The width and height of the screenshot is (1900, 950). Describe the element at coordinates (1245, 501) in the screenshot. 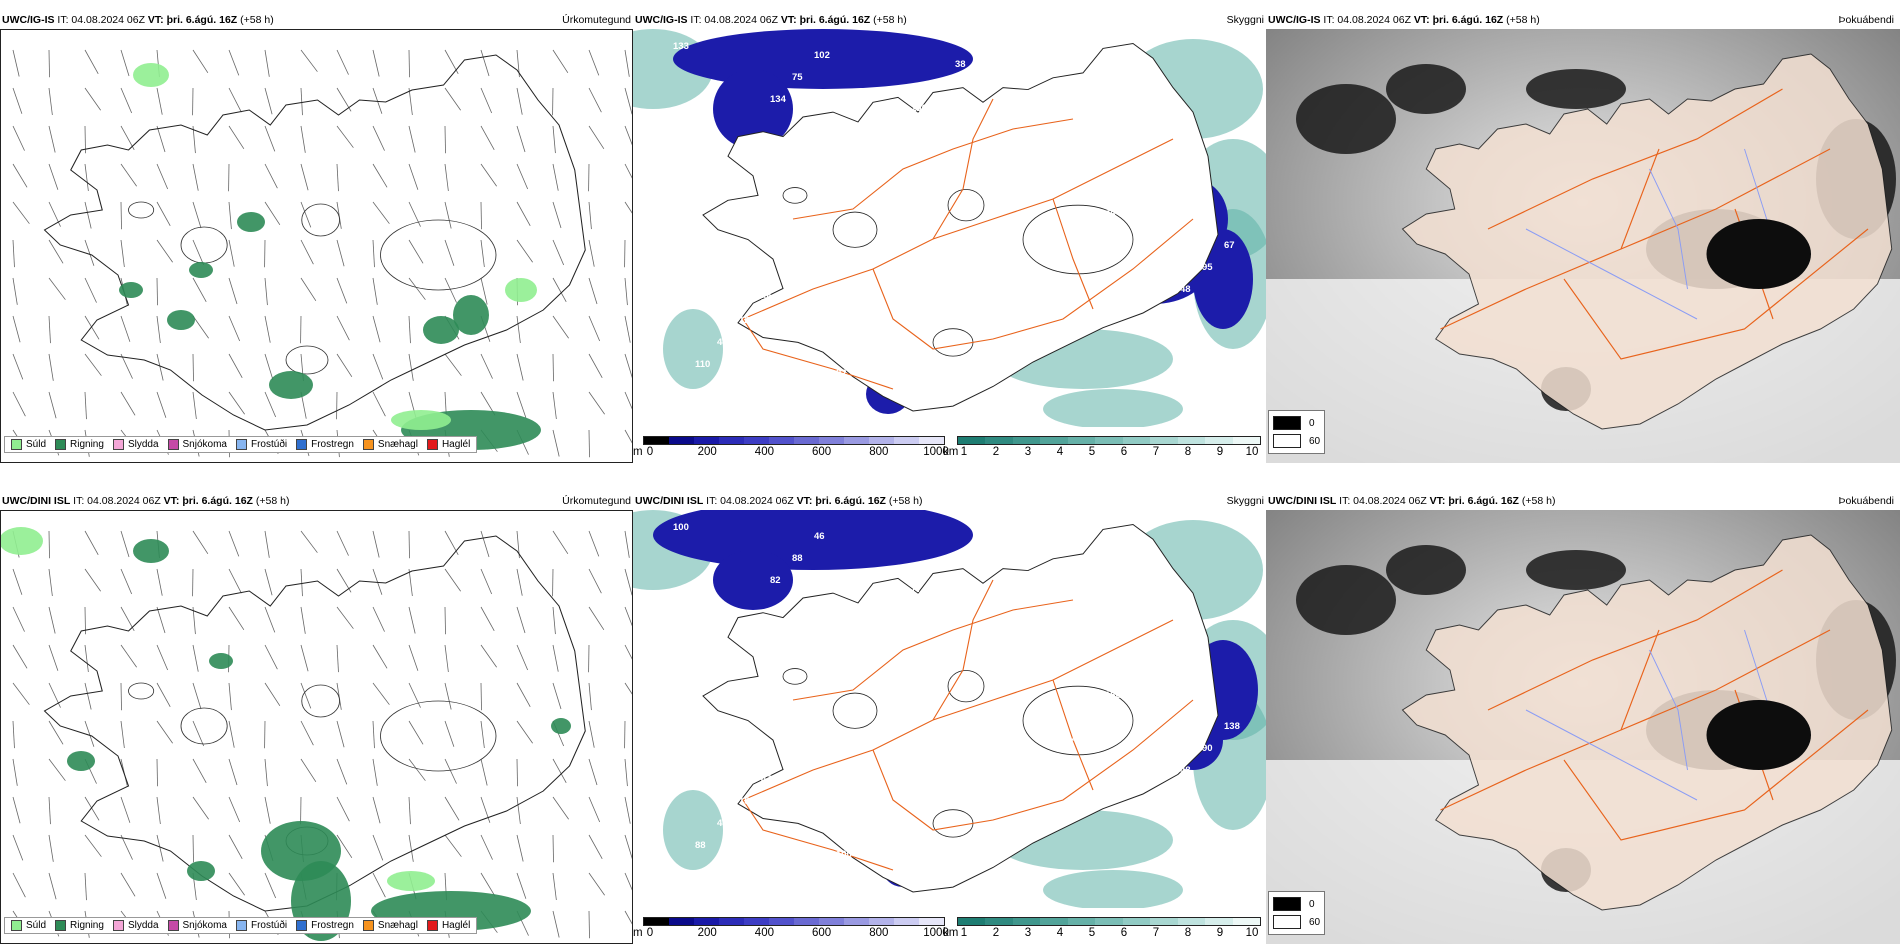

I see `panel-title: Skyggni` at that location.